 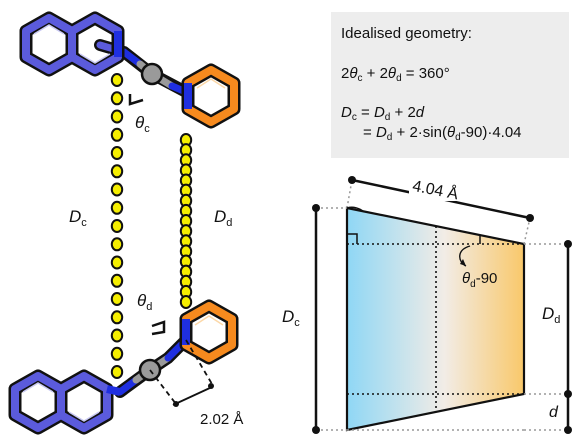 What do you see at coordinates (458, 137) in the screenshot?
I see `eq3-sub-d2: d` at bounding box center [458, 137].